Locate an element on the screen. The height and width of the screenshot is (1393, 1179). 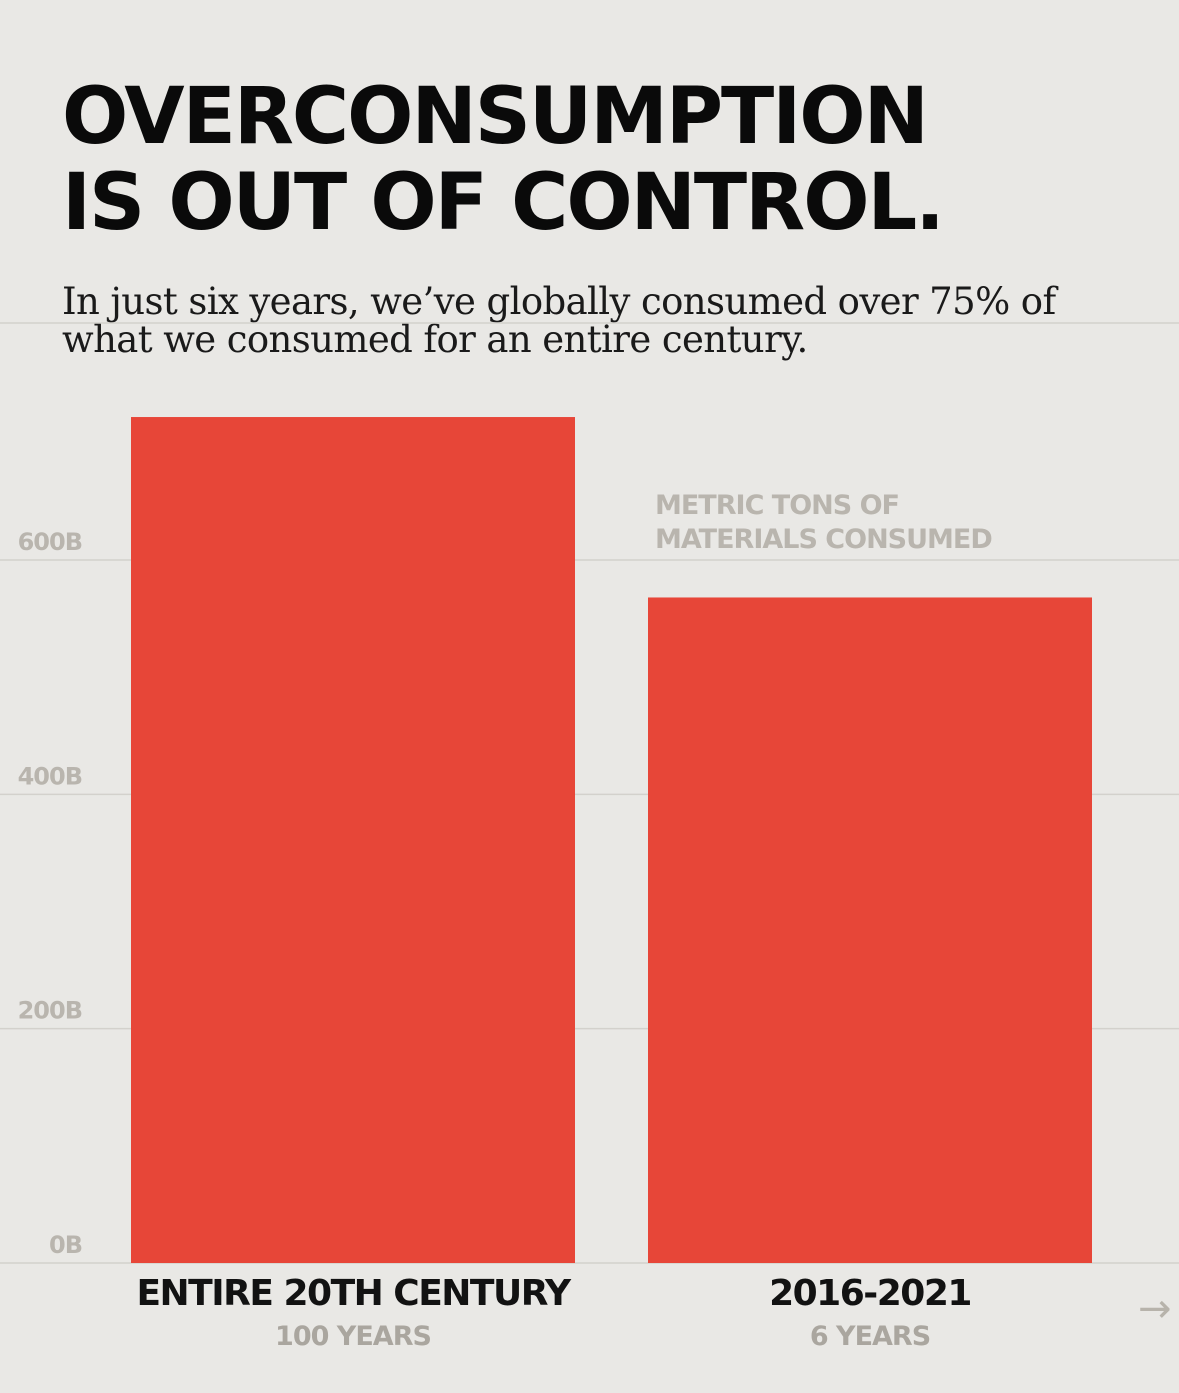
y-tick-label: 400B is located at coordinates (50, 776).